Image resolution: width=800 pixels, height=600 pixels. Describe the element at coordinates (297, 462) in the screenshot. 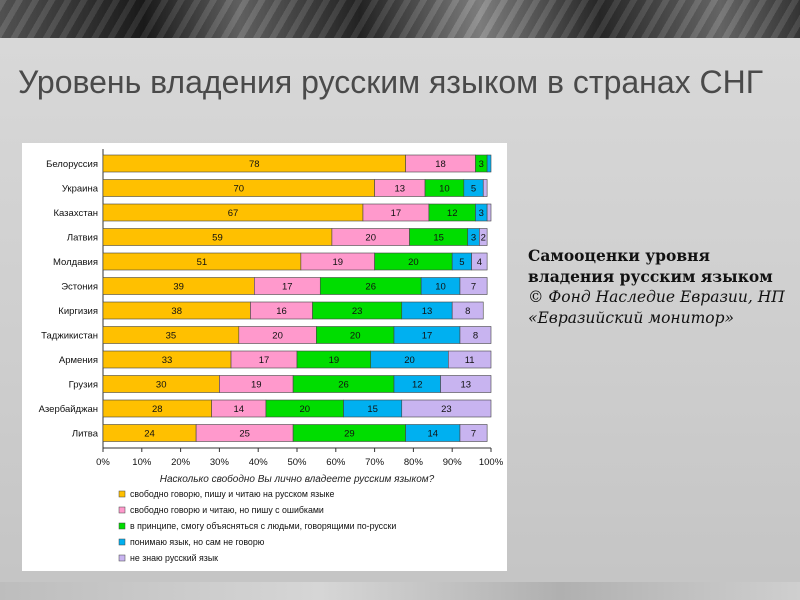

I see `x-tick-label: 50%` at that location.